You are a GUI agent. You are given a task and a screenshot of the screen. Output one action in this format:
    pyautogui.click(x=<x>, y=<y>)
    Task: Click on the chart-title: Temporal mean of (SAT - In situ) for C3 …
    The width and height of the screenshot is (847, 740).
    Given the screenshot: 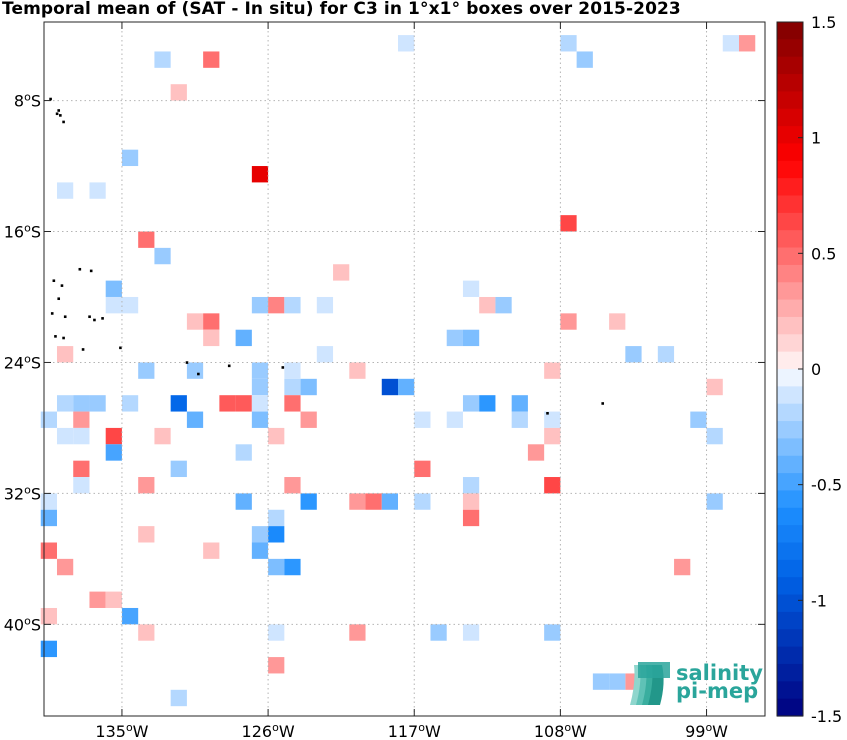 What is the action you would take?
    pyautogui.click(x=341, y=9)
    